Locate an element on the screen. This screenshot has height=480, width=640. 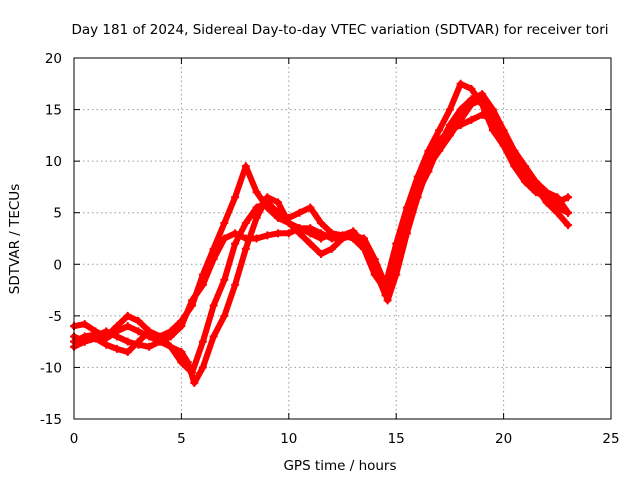
y-tick-label: -5 is located at coordinates (55, 317).